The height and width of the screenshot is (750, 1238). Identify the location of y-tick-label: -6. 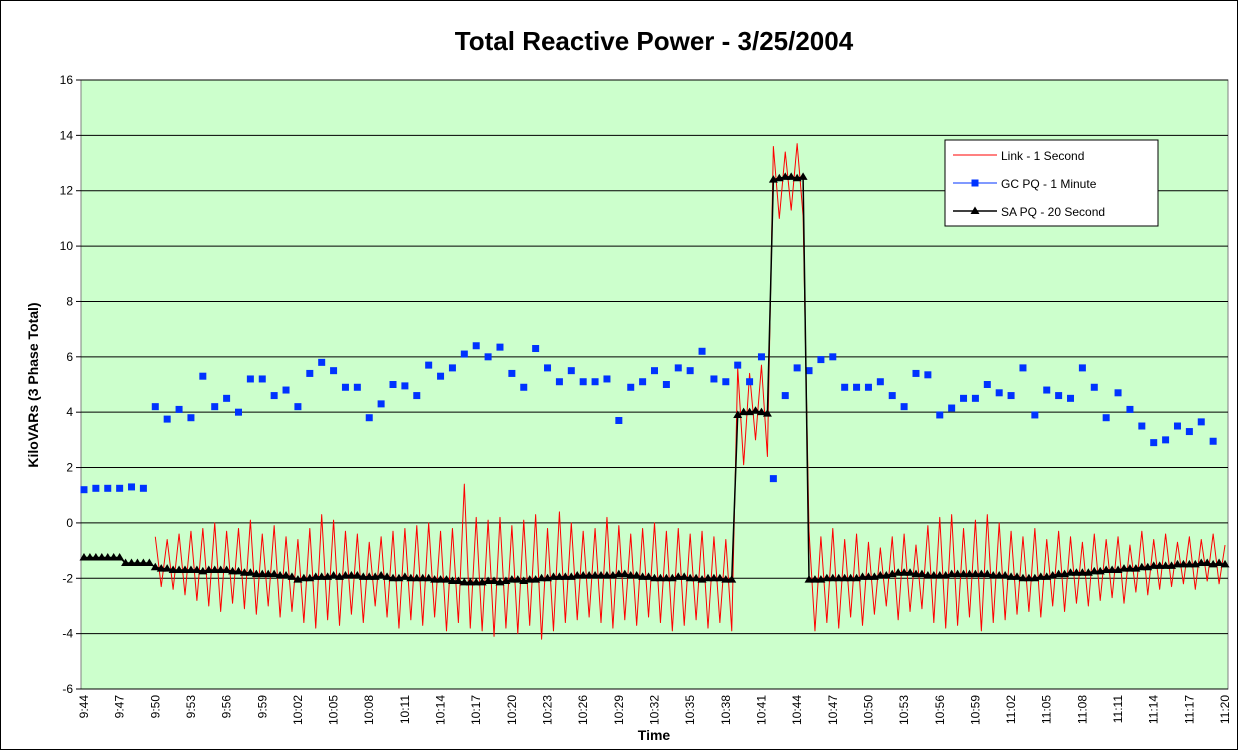
(67, 689).